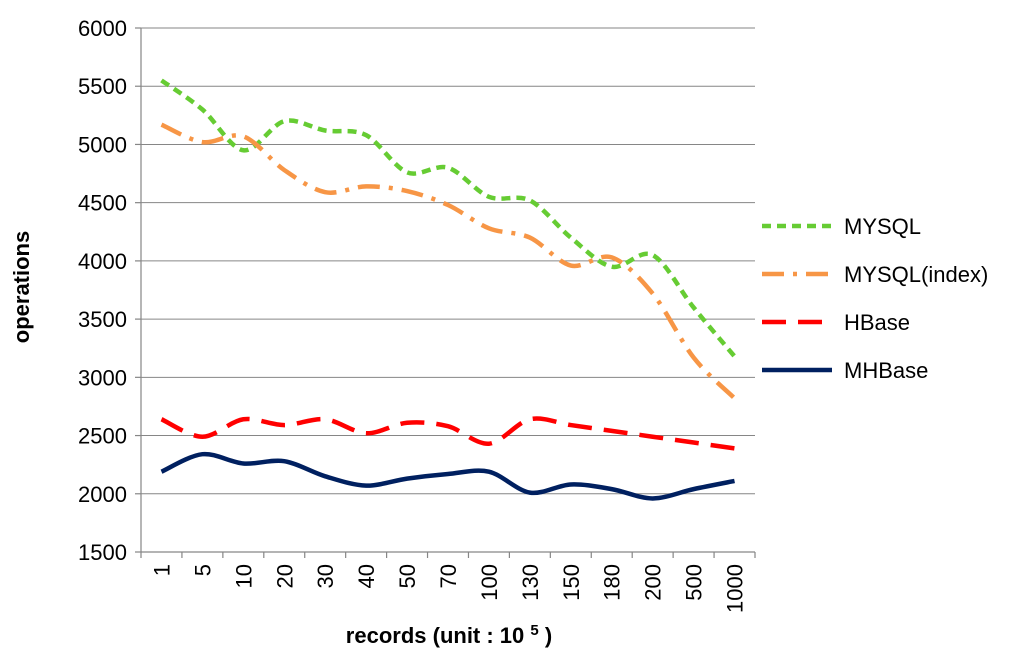 This screenshot has width=1024, height=665. I want to click on x-tick-labels: 1 5 10 20 30 40 50 70 100 130 150 180 200 500 1000, so click(448, 588).